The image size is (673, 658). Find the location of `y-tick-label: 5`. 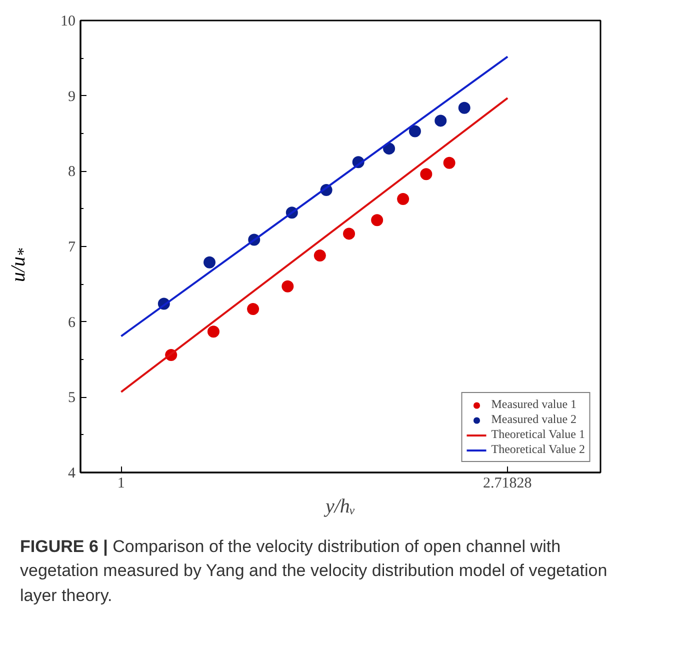

y-tick-label: 5 is located at coordinates (72, 398).